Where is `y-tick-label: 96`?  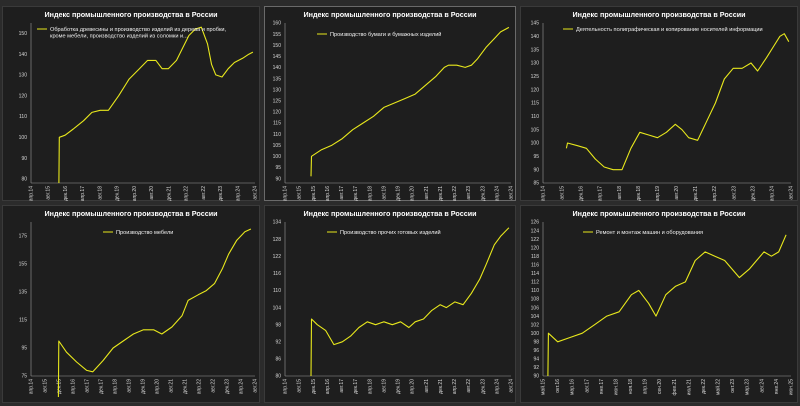 y-tick-label: 96 is located at coordinates (536, 351).